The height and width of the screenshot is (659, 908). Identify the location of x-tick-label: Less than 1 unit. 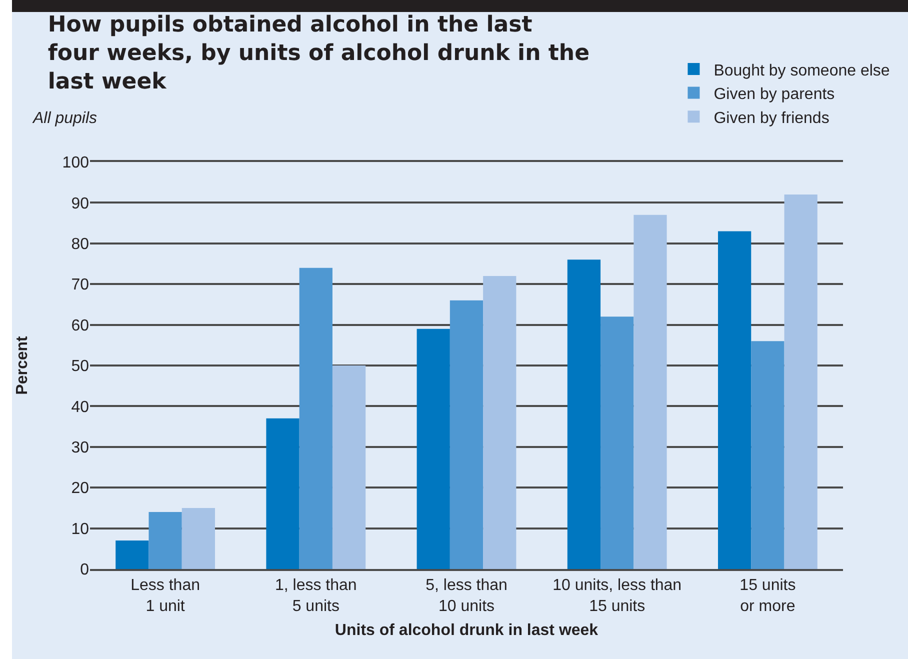
(165, 595).